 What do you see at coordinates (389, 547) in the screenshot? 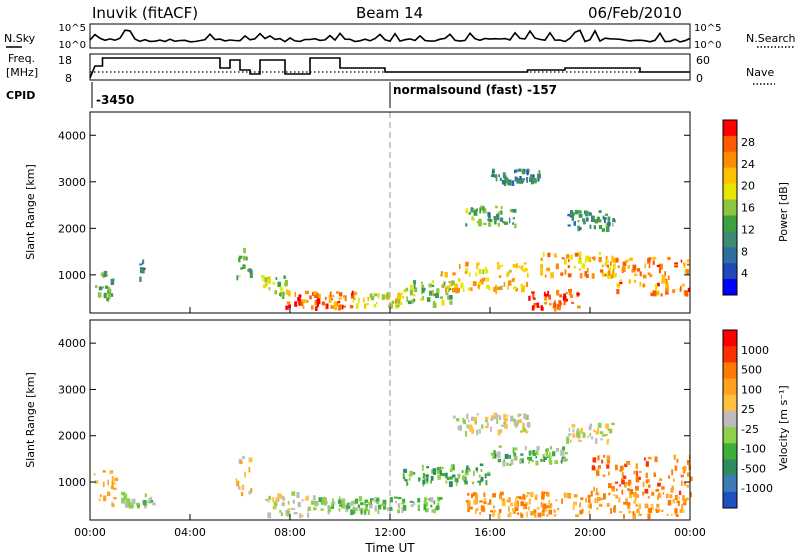
I see `time-xlabel: Time UT` at bounding box center [389, 547].